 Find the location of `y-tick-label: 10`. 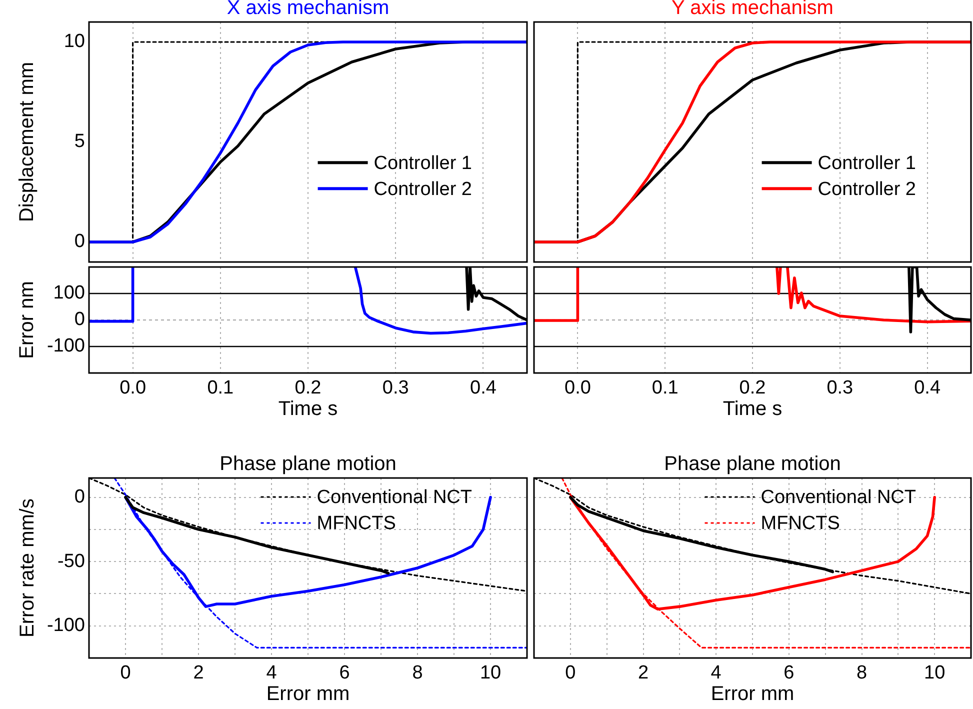

y-tick-label: 10 is located at coordinates (74, 41).